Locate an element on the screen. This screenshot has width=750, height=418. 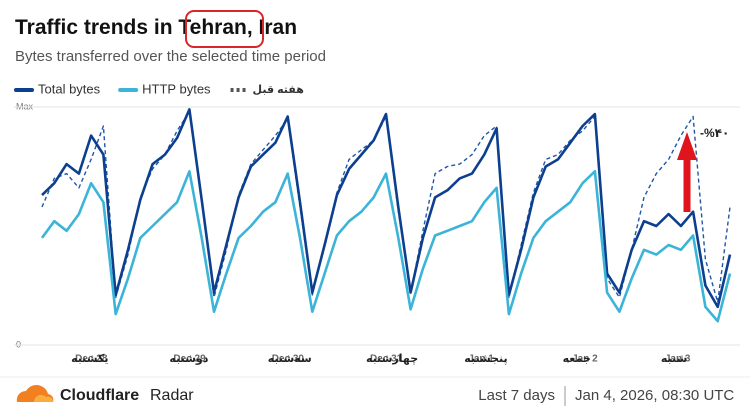
legend-label: هفته قبل is located at coordinates (278, 90).